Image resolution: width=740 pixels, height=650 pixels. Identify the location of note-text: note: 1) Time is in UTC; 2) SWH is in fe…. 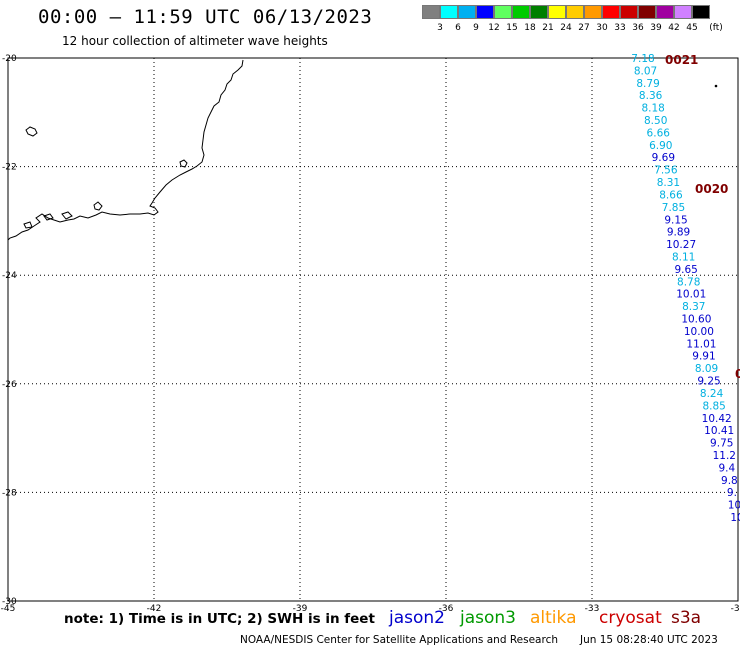
(219, 619).